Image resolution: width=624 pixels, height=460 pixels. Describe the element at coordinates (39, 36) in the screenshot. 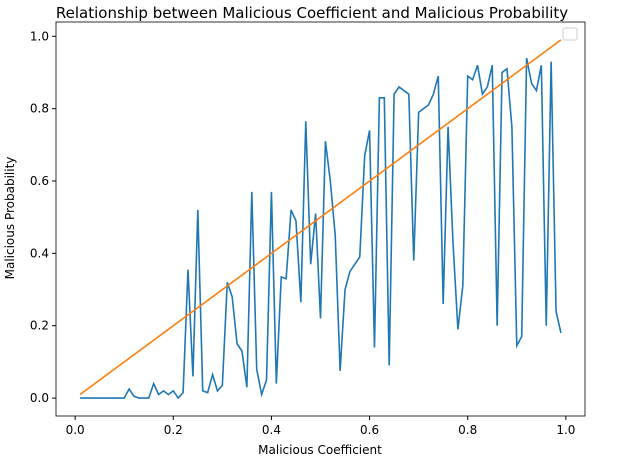

I see `y-tick-label: 1.0` at that location.